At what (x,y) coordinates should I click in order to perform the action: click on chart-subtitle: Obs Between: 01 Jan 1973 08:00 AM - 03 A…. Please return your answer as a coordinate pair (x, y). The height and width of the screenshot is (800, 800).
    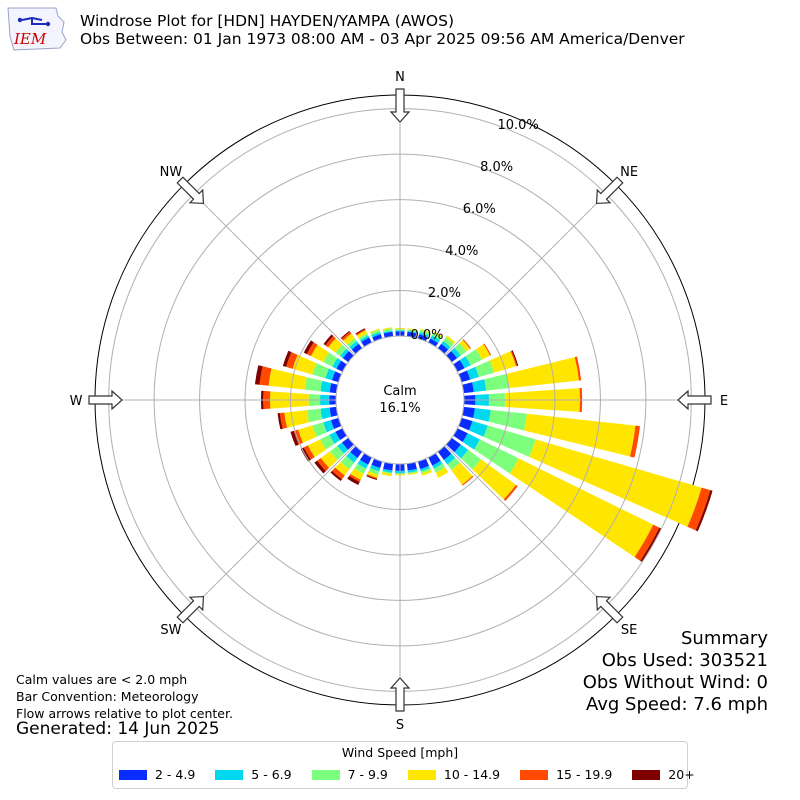
    Looking at the image, I should click on (382, 39).